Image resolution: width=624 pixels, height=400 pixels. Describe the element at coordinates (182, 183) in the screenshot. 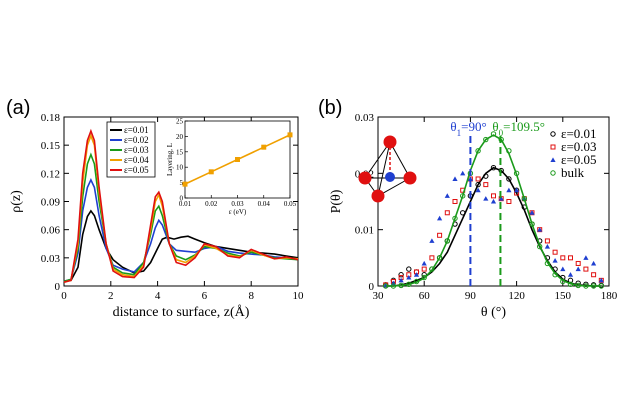

I see `inset-y-tick-label: 5` at that location.